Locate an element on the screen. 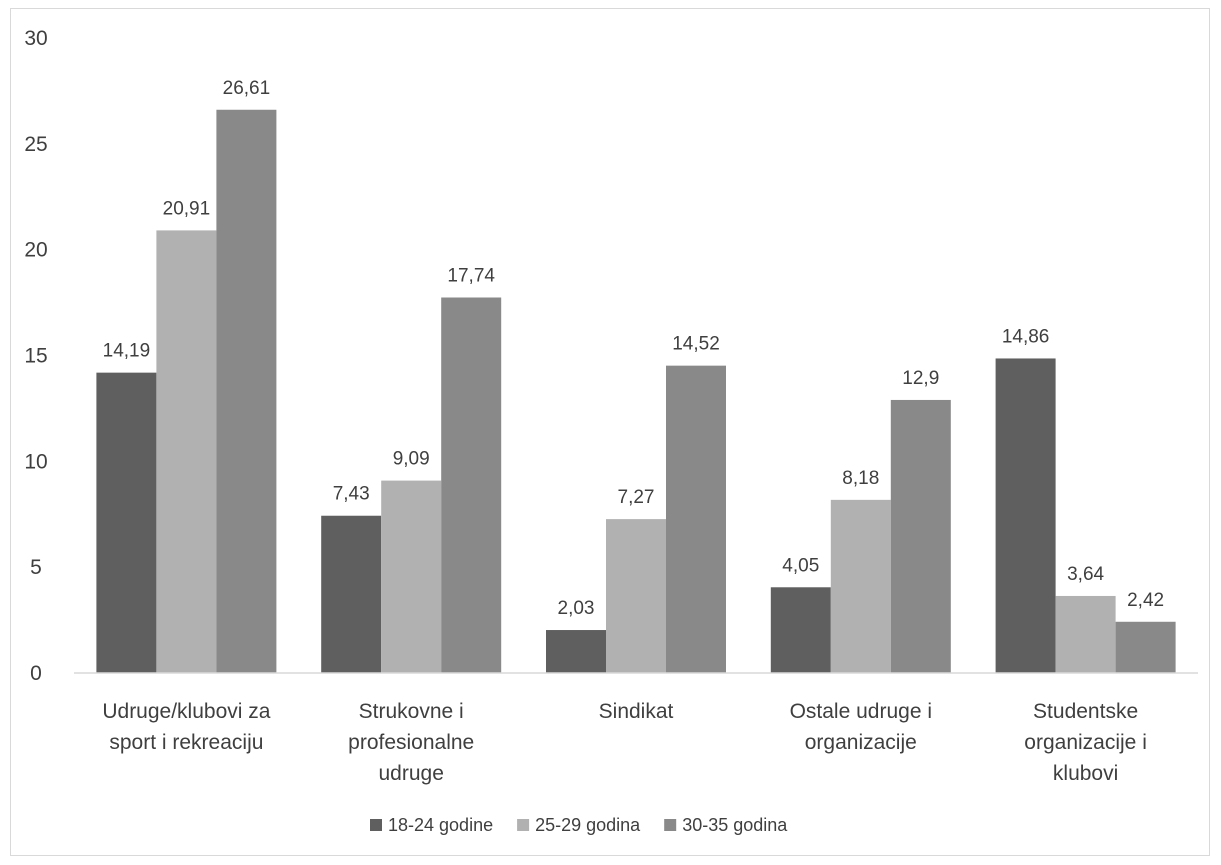 The width and height of the screenshot is (1221, 865). legend-label-0: 18-24 godine is located at coordinates (440, 825).